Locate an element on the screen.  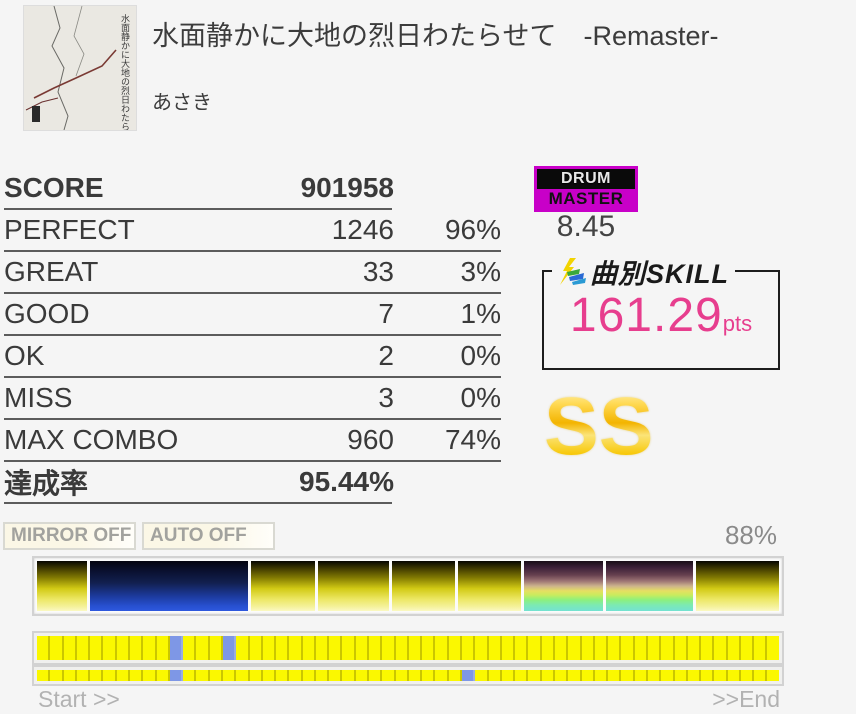
progress-percent: 88% is located at coordinates (750, 535).